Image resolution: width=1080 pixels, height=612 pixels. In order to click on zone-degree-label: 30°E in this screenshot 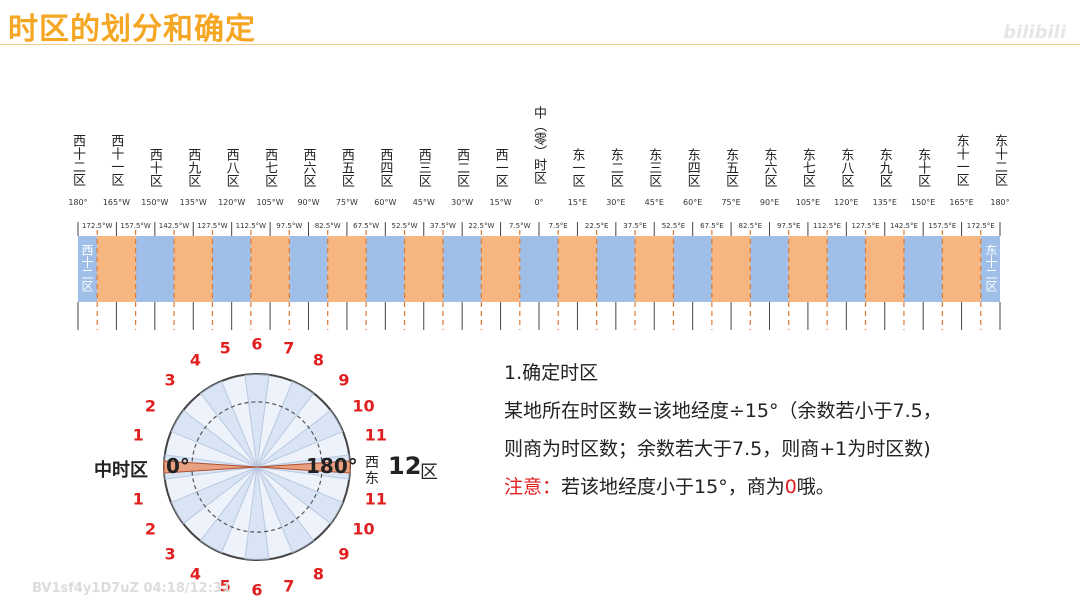, I will do `click(616, 202)`.